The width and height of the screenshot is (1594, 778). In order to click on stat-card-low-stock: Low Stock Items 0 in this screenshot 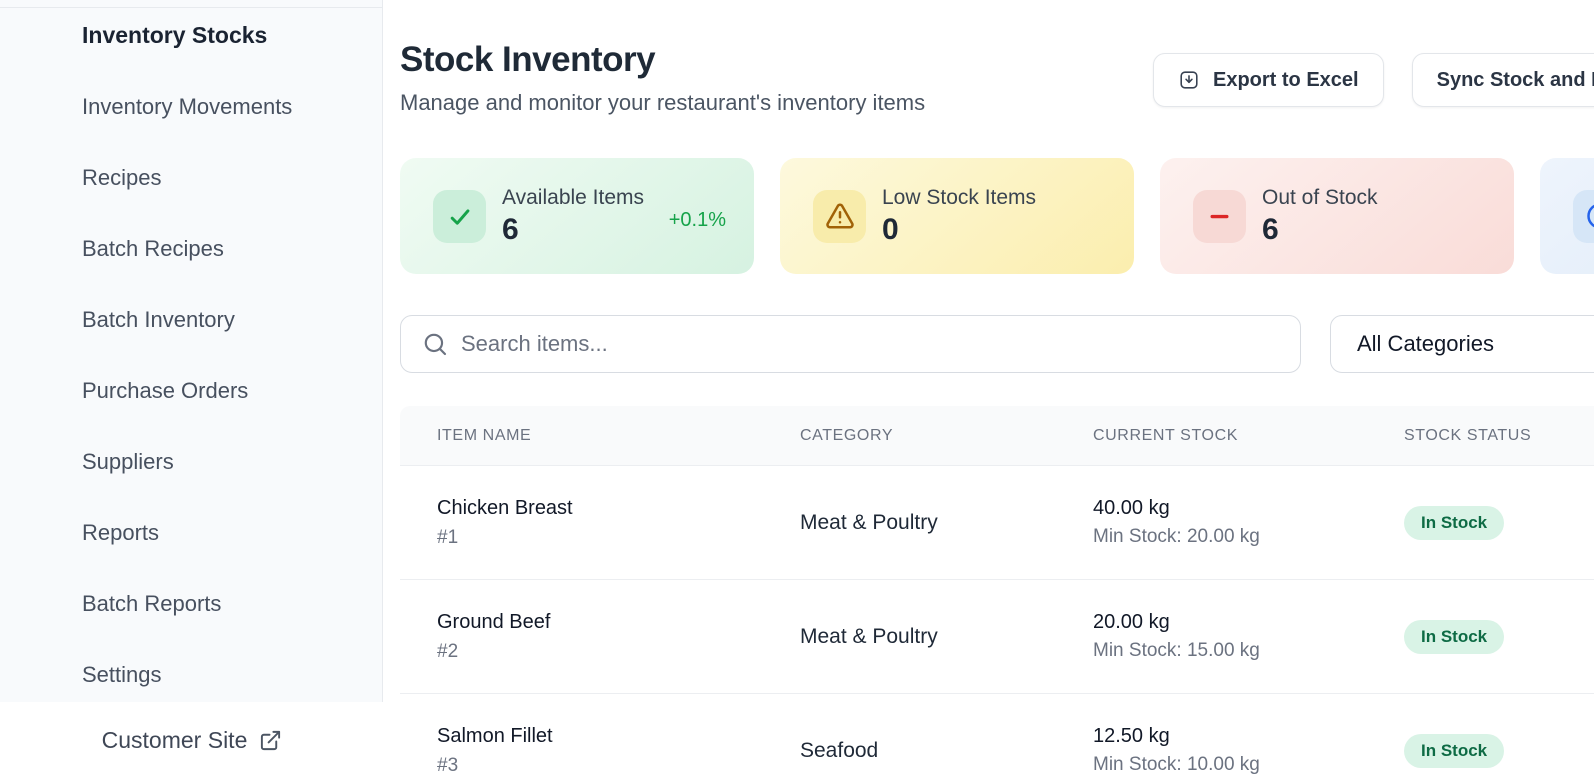, I will do `click(957, 216)`.